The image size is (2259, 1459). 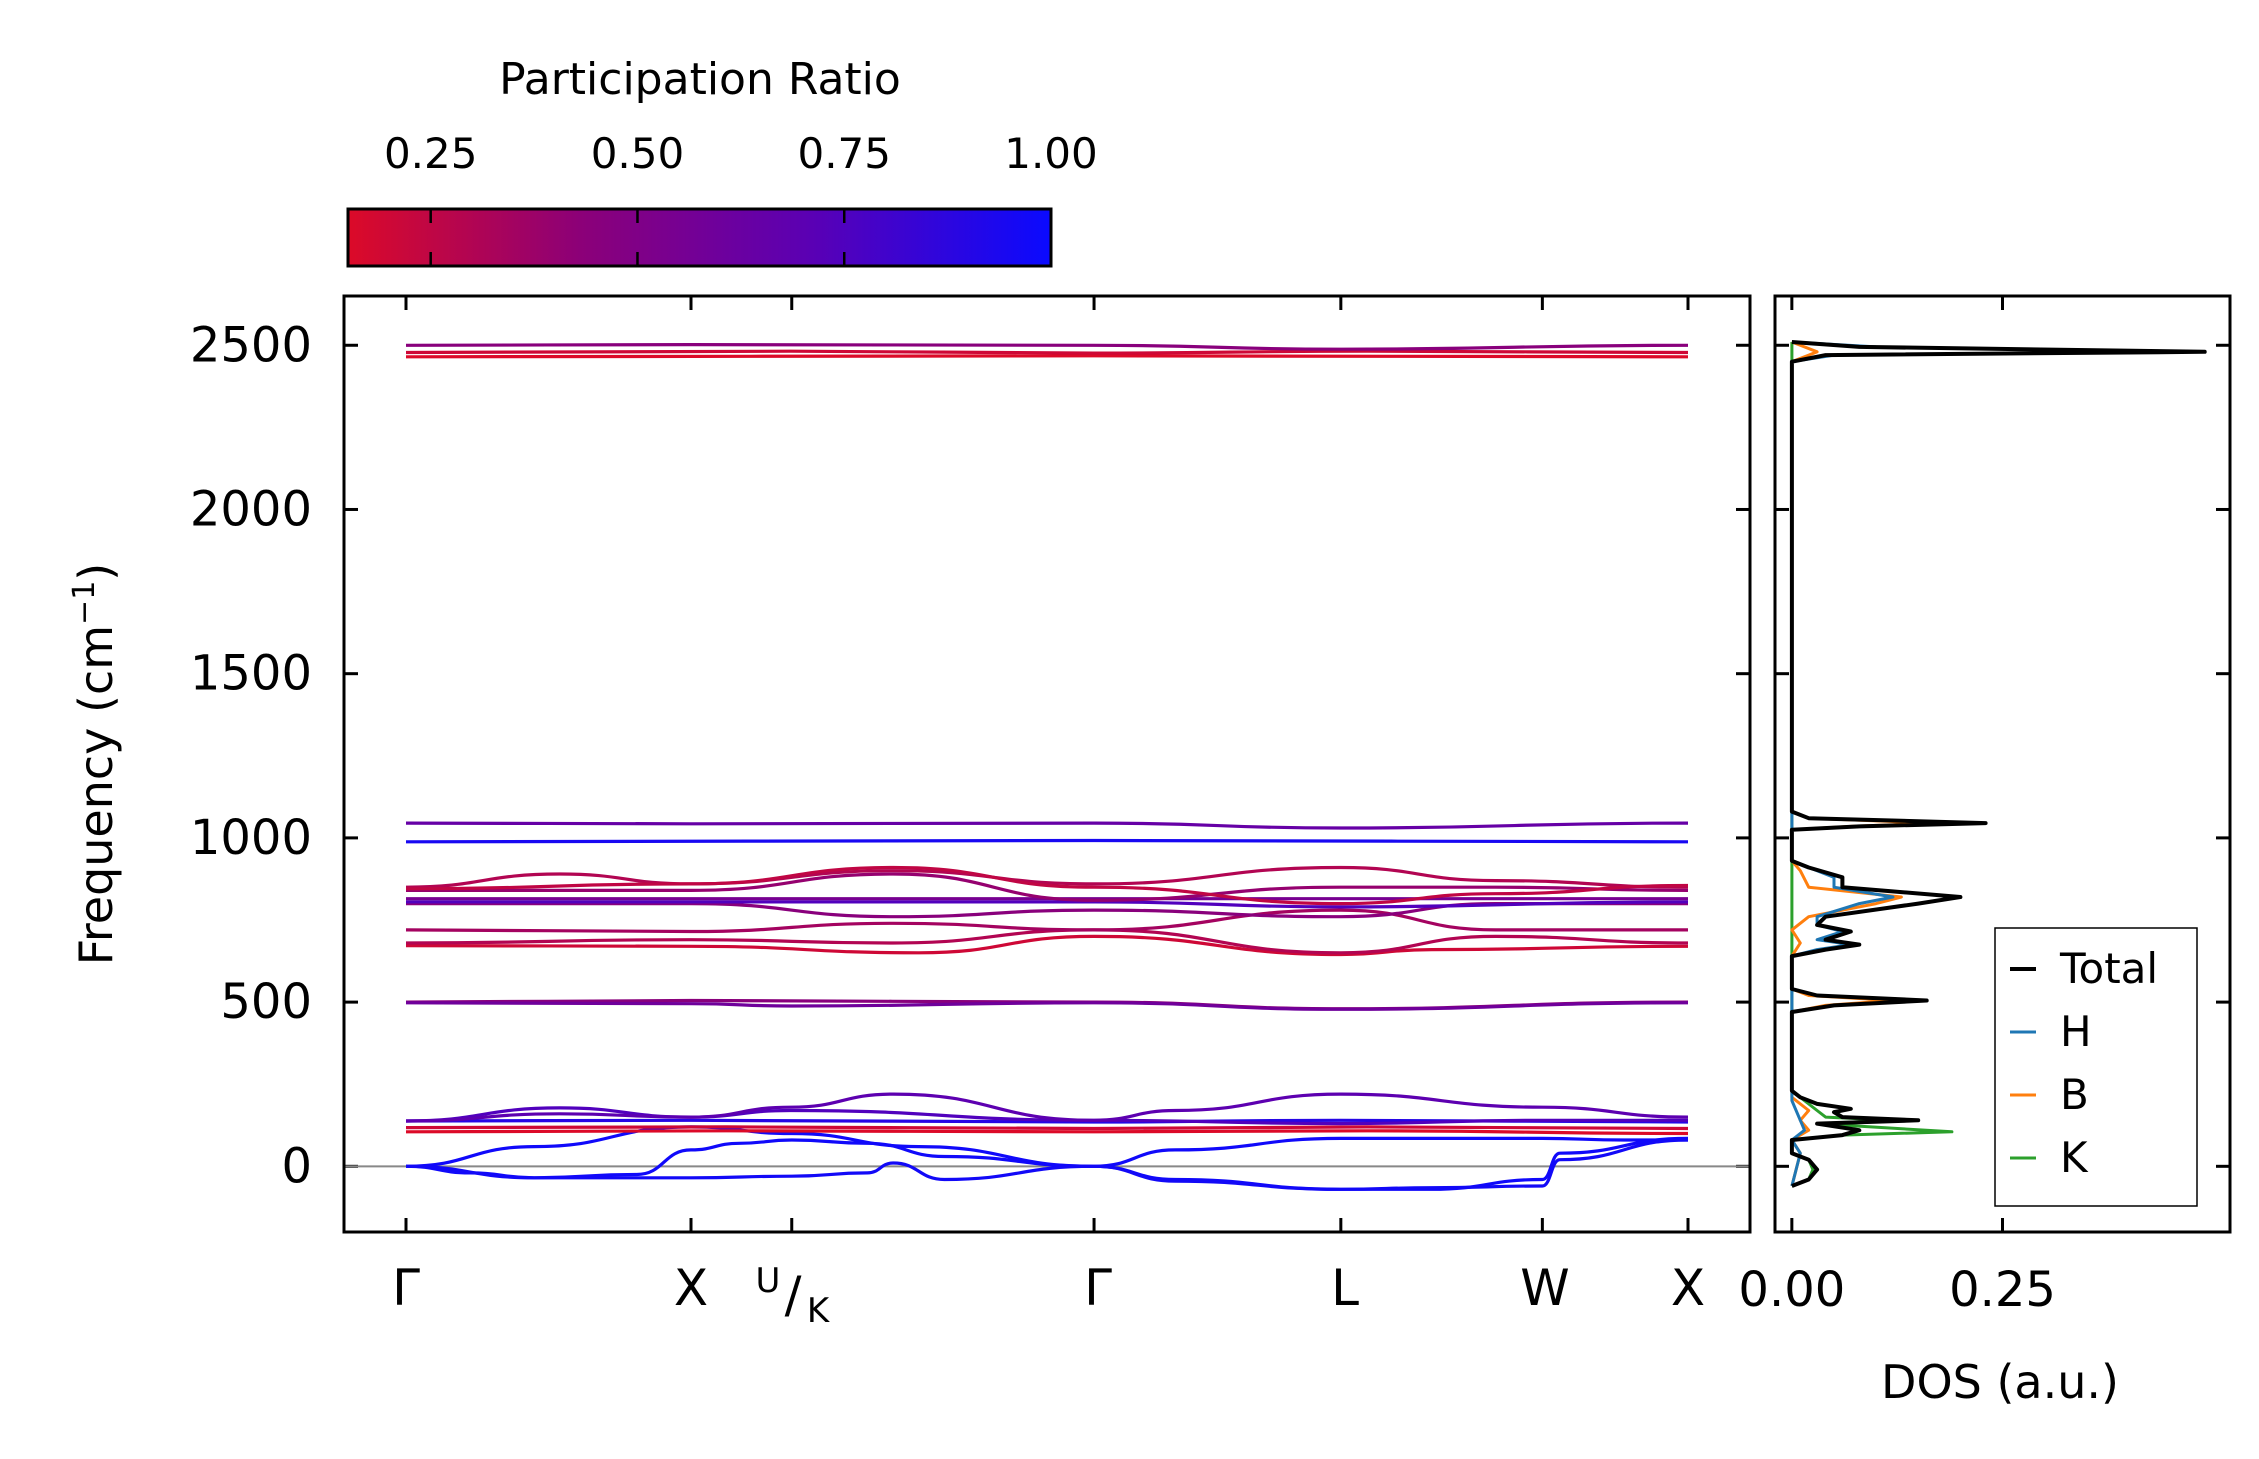 What do you see at coordinates (406, 1288) in the screenshot?
I see `kpoint-label-gamma-1: Γ` at bounding box center [406, 1288].